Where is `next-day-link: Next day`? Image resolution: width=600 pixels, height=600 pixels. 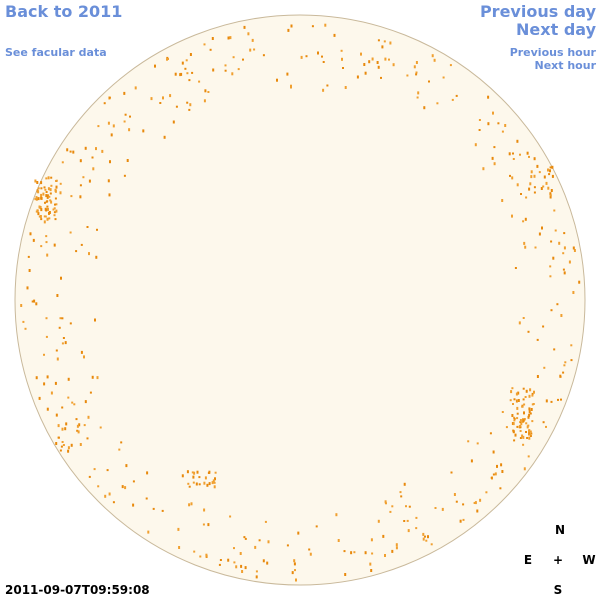 next-day-link: Next day is located at coordinates (556, 29).